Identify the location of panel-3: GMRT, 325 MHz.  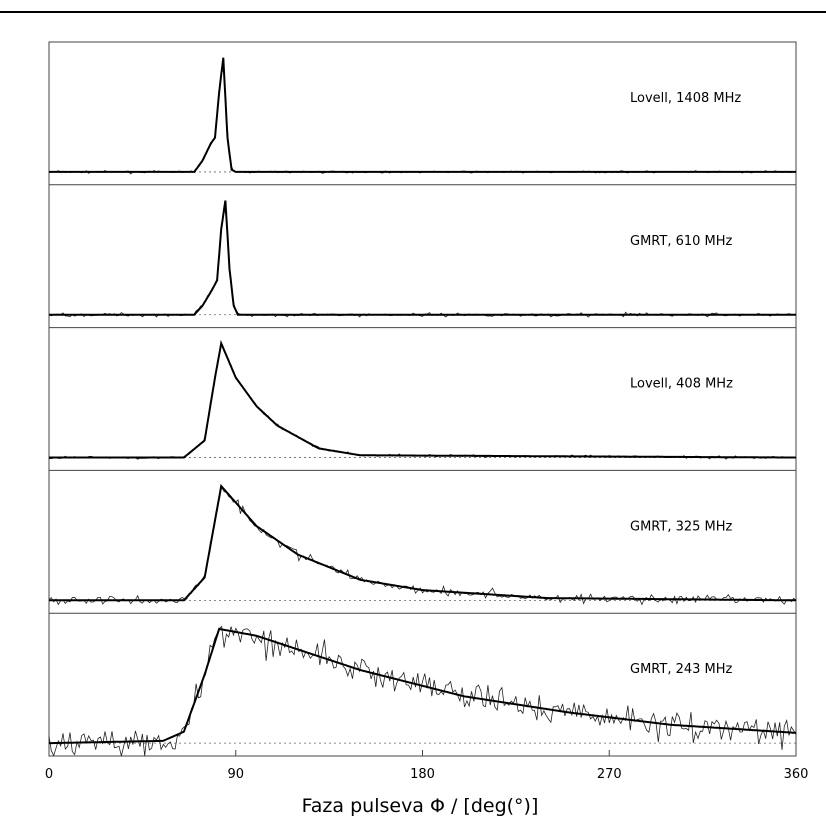
(422, 537).